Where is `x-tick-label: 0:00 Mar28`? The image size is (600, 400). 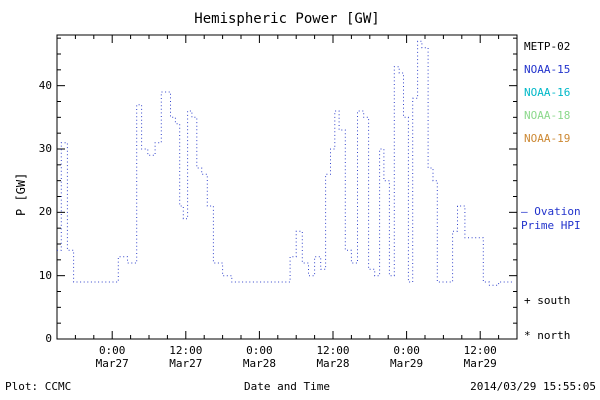
x-tick-label: 0:00 Mar28 is located at coordinates (259, 357).